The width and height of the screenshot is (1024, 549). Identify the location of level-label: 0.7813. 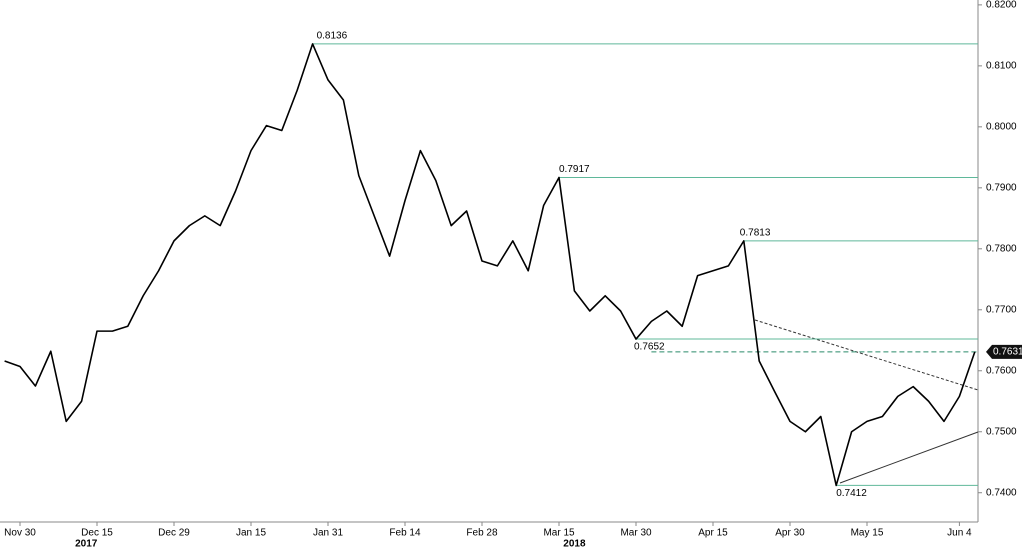
(755, 233).